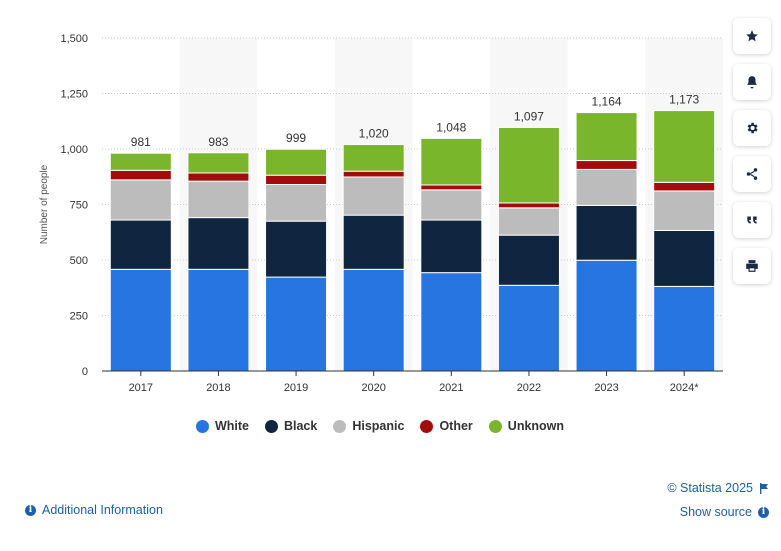 The height and width of the screenshot is (551, 781). Describe the element at coordinates (218, 243) in the screenshot. I see `bar-black-2018` at that location.